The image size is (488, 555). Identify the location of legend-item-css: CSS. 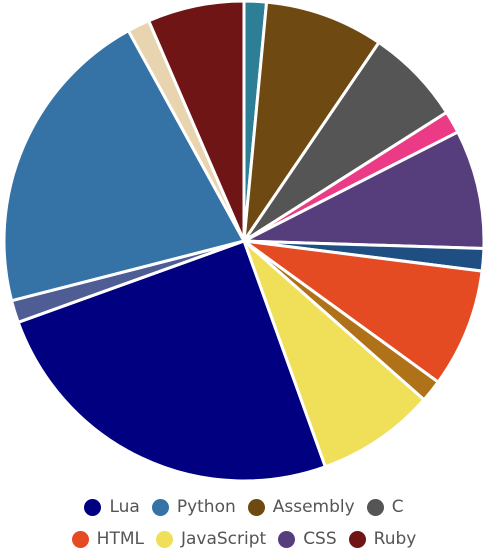
(307, 539).